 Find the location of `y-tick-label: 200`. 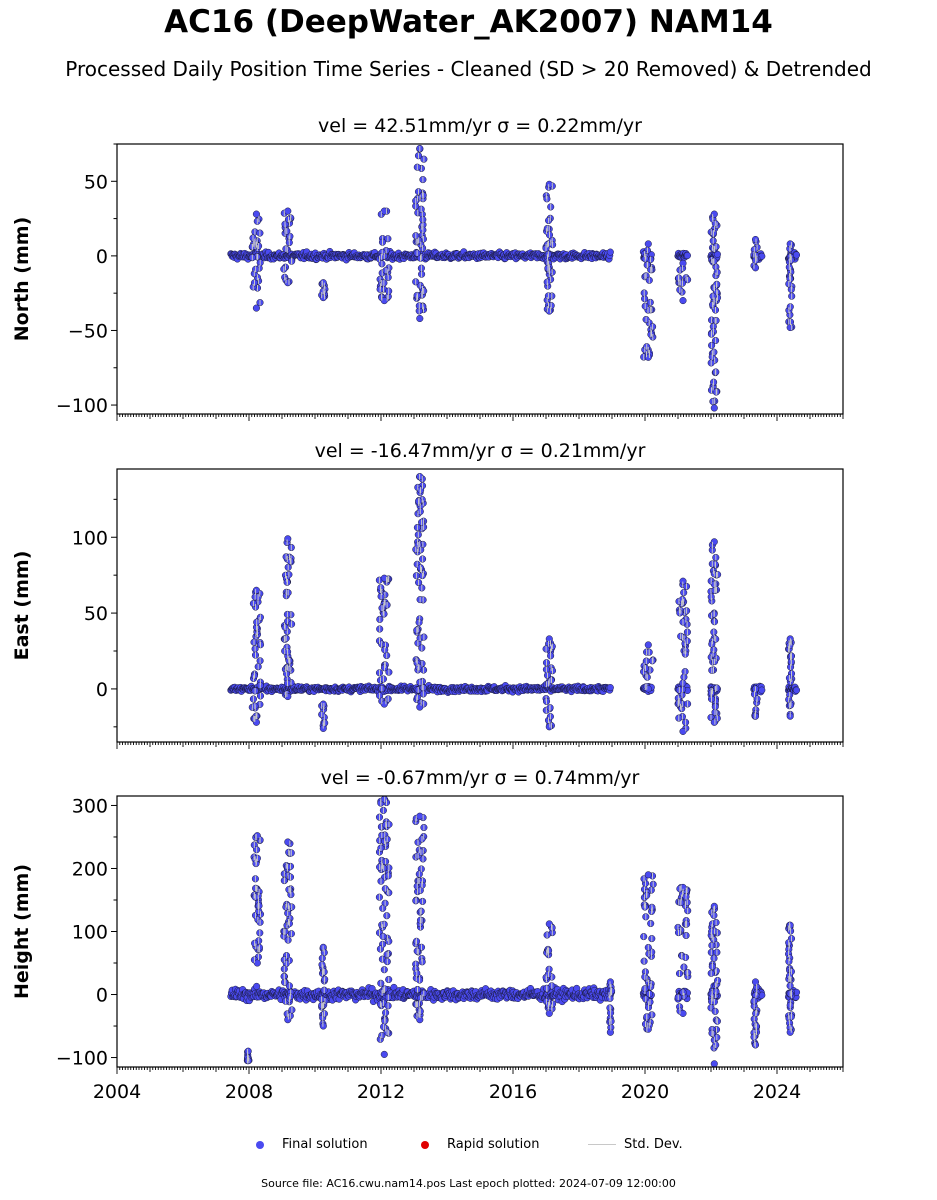

y-tick-label: 200 is located at coordinates (90, 869).